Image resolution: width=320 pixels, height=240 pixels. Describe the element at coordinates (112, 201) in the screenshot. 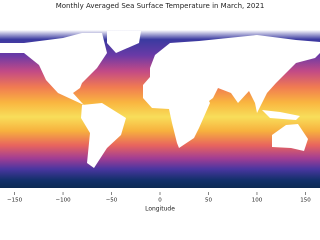

I see `x-tick-label: −50` at that location.